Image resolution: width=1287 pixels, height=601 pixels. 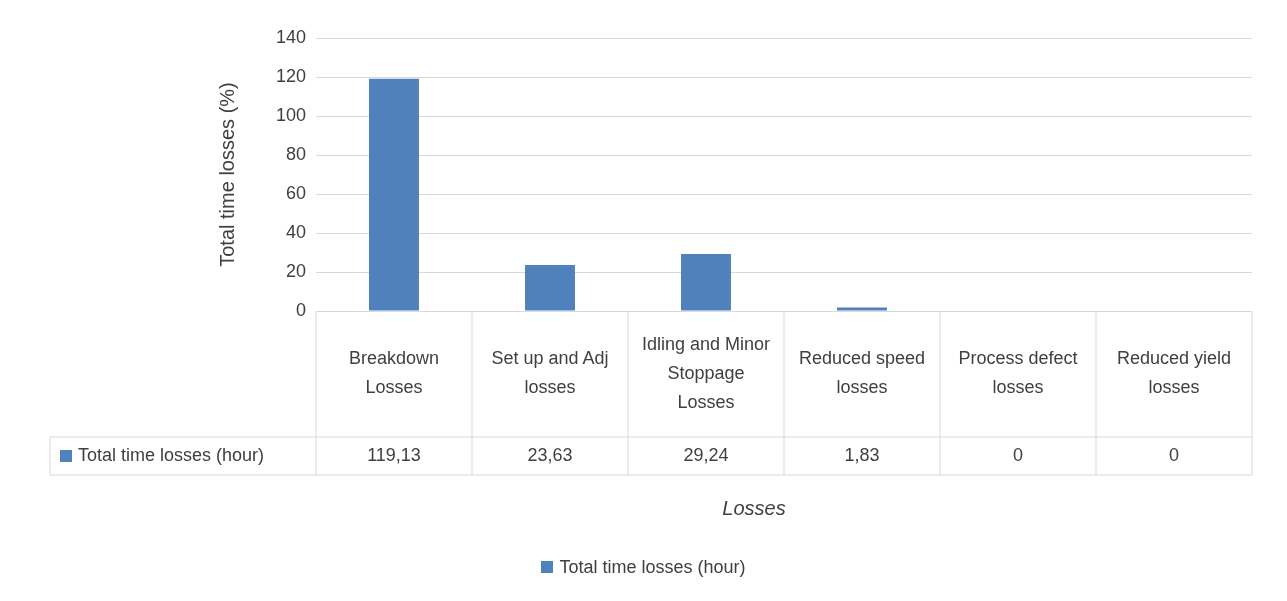 What do you see at coordinates (706, 454) in the screenshot?
I see `data-label: 29,24` at bounding box center [706, 454].